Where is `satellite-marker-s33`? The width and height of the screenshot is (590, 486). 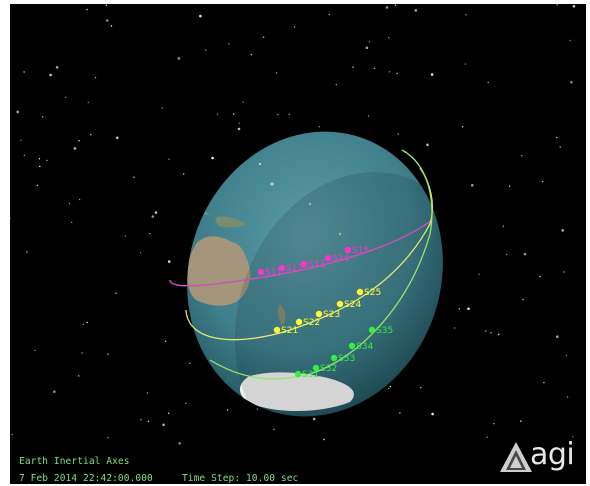
satellite-marker-s33 is located at coordinates (334, 358).